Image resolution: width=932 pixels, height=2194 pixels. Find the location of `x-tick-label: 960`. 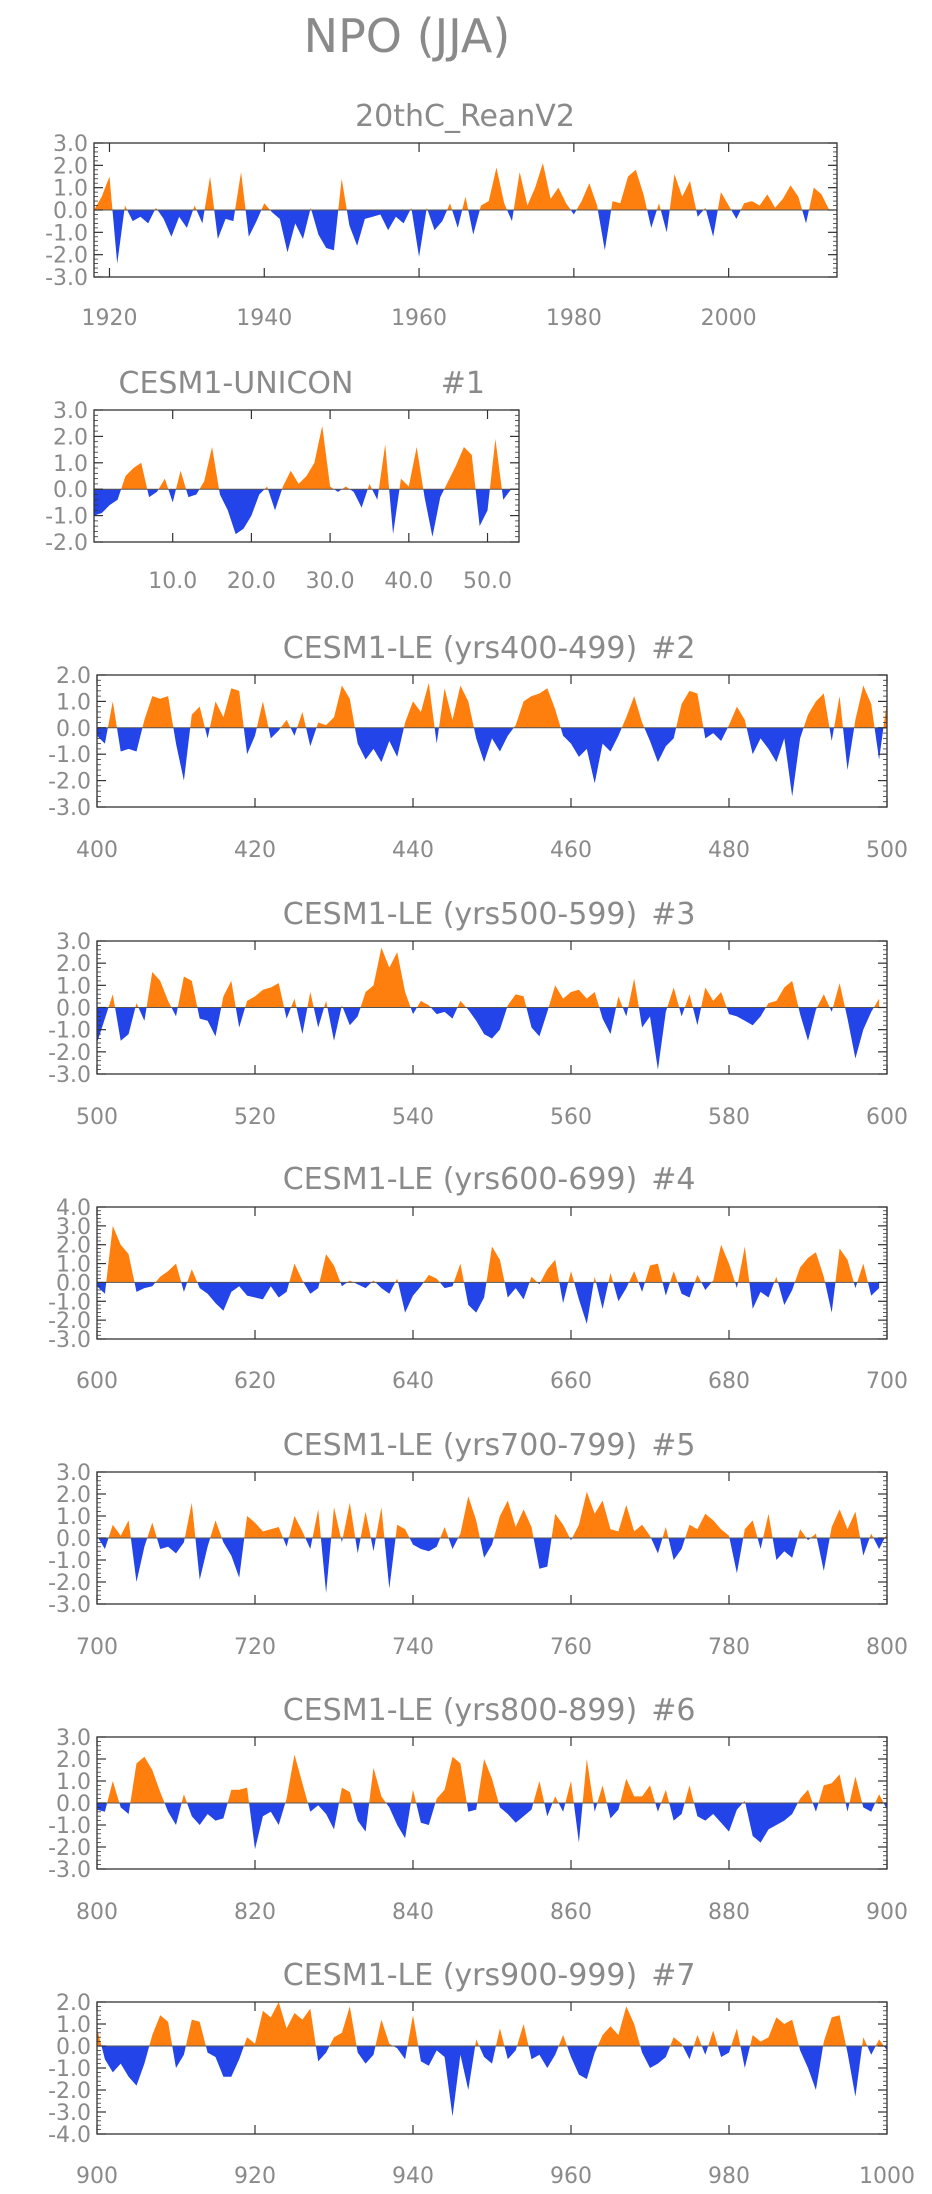

x-tick-label: 960 is located at coordinates (571, 2176).